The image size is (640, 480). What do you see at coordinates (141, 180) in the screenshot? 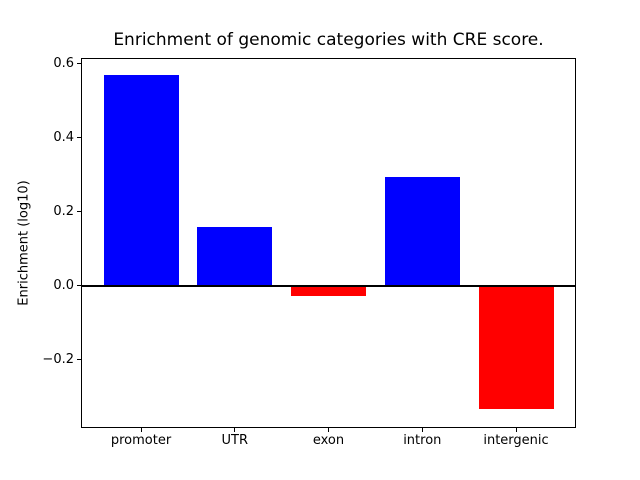
I see `bar-promoter` at bounding box center [141, 180].